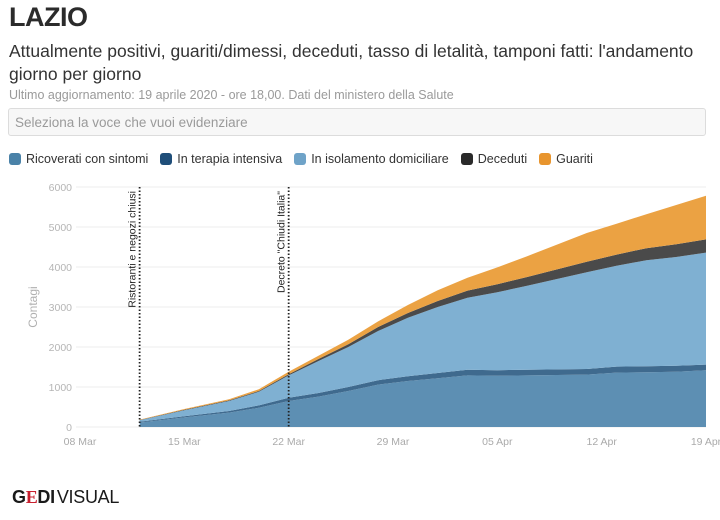  Describe the element at coordinates (133, 249) in the screenshot. I see `annotation-label: Ristoranti e negozi chiusi` at that location.